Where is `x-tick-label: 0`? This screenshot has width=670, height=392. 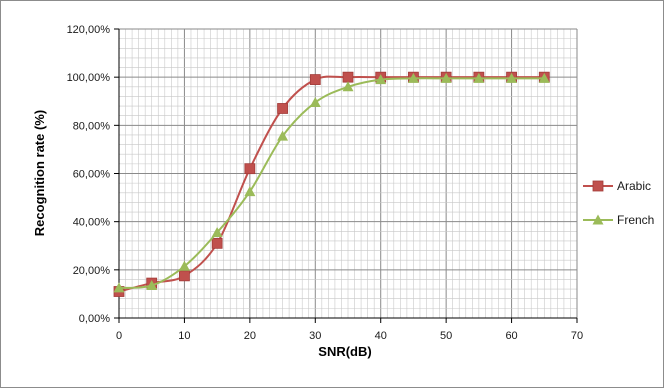 x-tick-label: 0 is located at coordinates (119, 336).